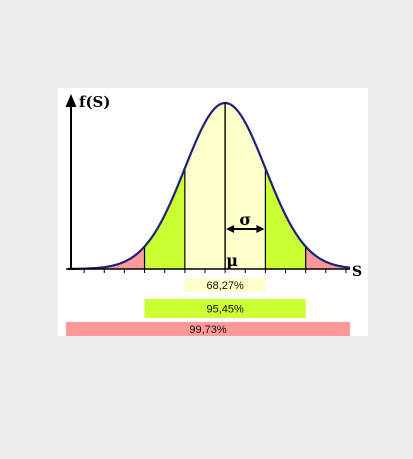  What do you see at coordinates (94, 102) in the screenshot?
I see `y-axis-label: f(S)` at bounding box center [94, 102].